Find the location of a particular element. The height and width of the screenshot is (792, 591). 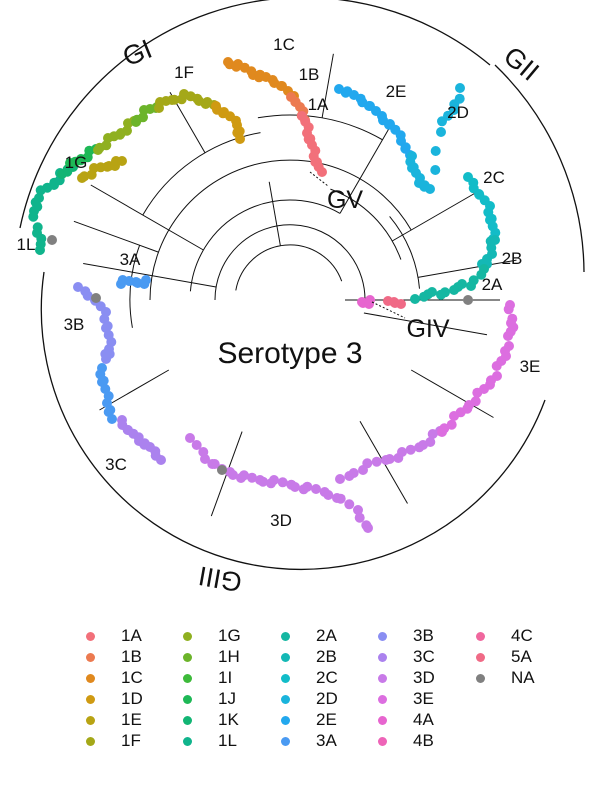

genotype-label-gi: GI is located at coordinates (138, 53).